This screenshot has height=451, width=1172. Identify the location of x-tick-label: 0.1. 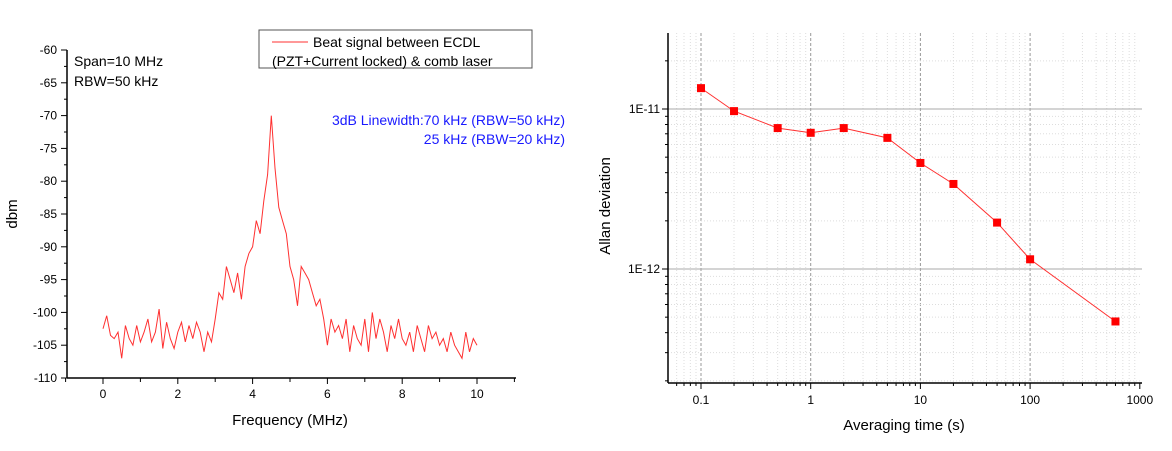
(701, 400).